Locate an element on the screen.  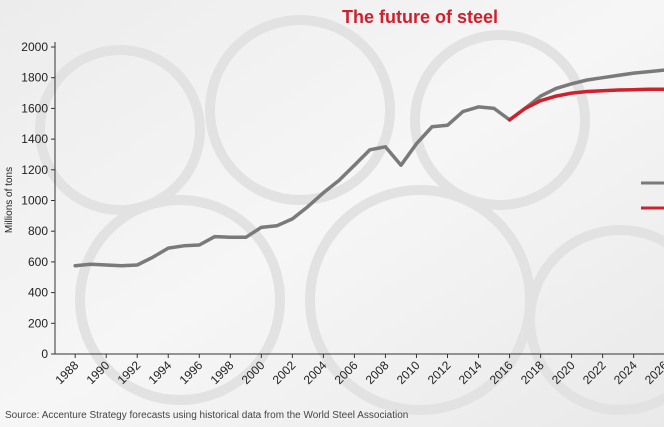
y-tick-label: 1000 is located at coordinates (34, 201).